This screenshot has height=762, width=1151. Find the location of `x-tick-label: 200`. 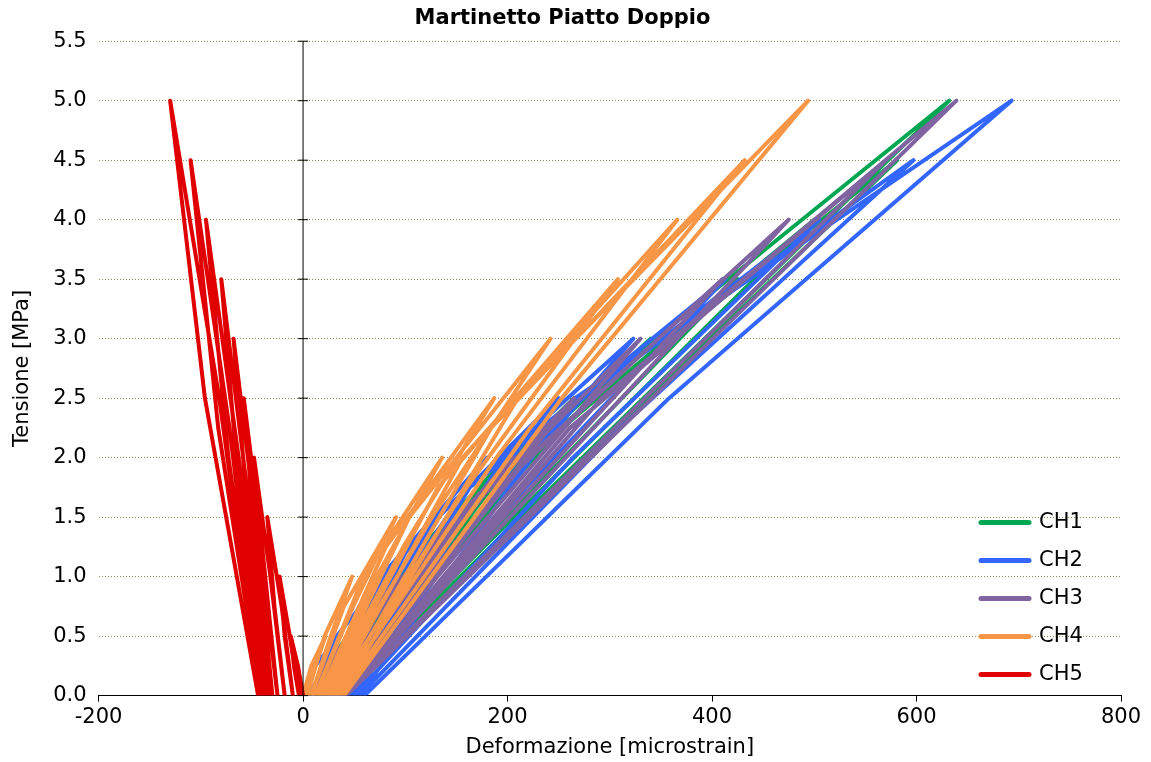

x-tick-label: 200 is located at coordinates (507, 715).